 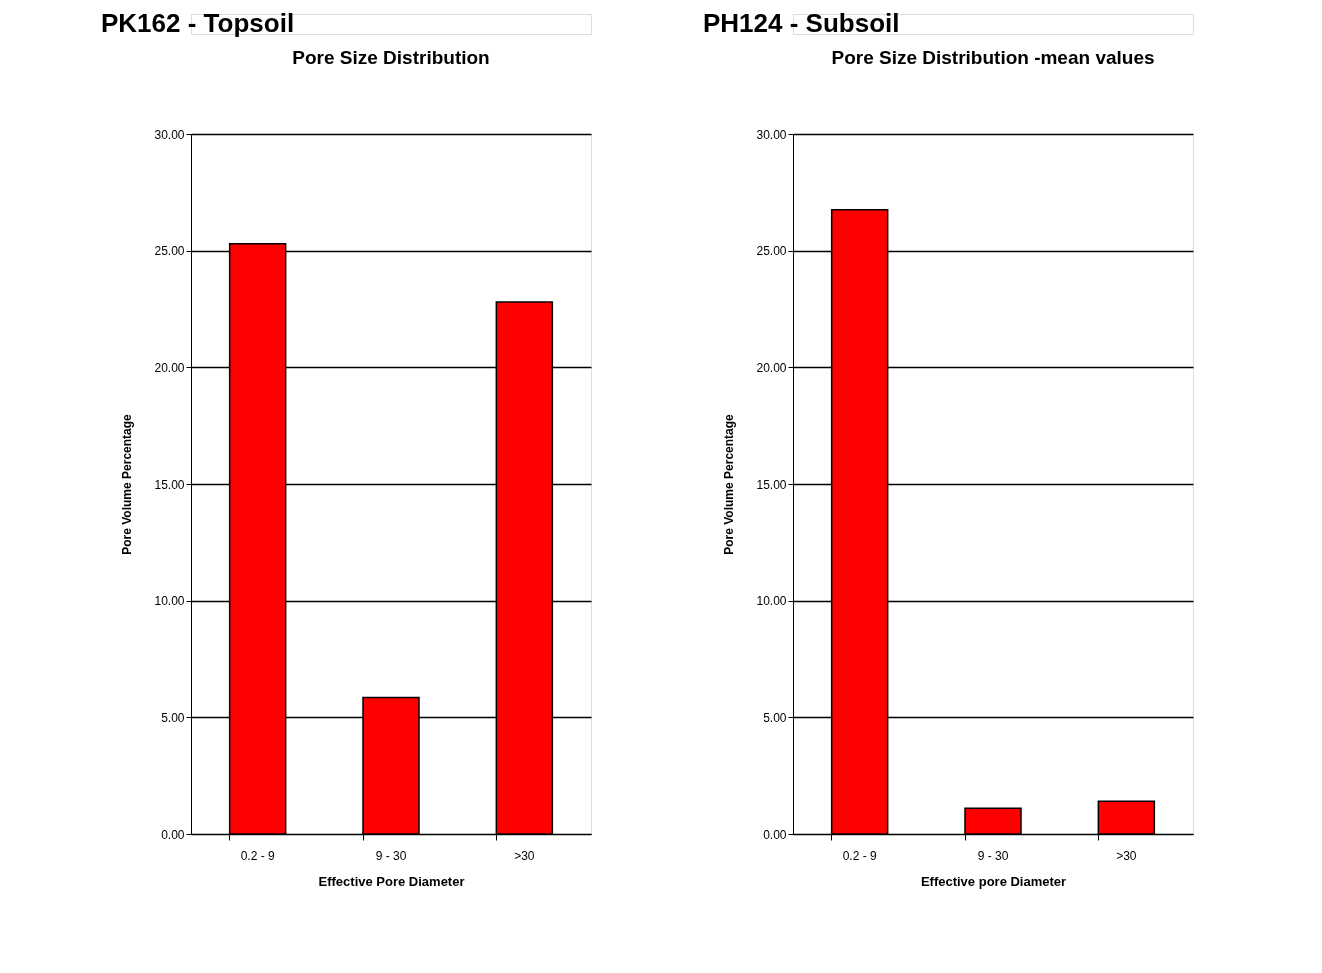 What do you see at coordinates (391, 57) in the screenshot?
I see `chart-subtitle: Pore Size Distribution` at bounding box center [391, 57].